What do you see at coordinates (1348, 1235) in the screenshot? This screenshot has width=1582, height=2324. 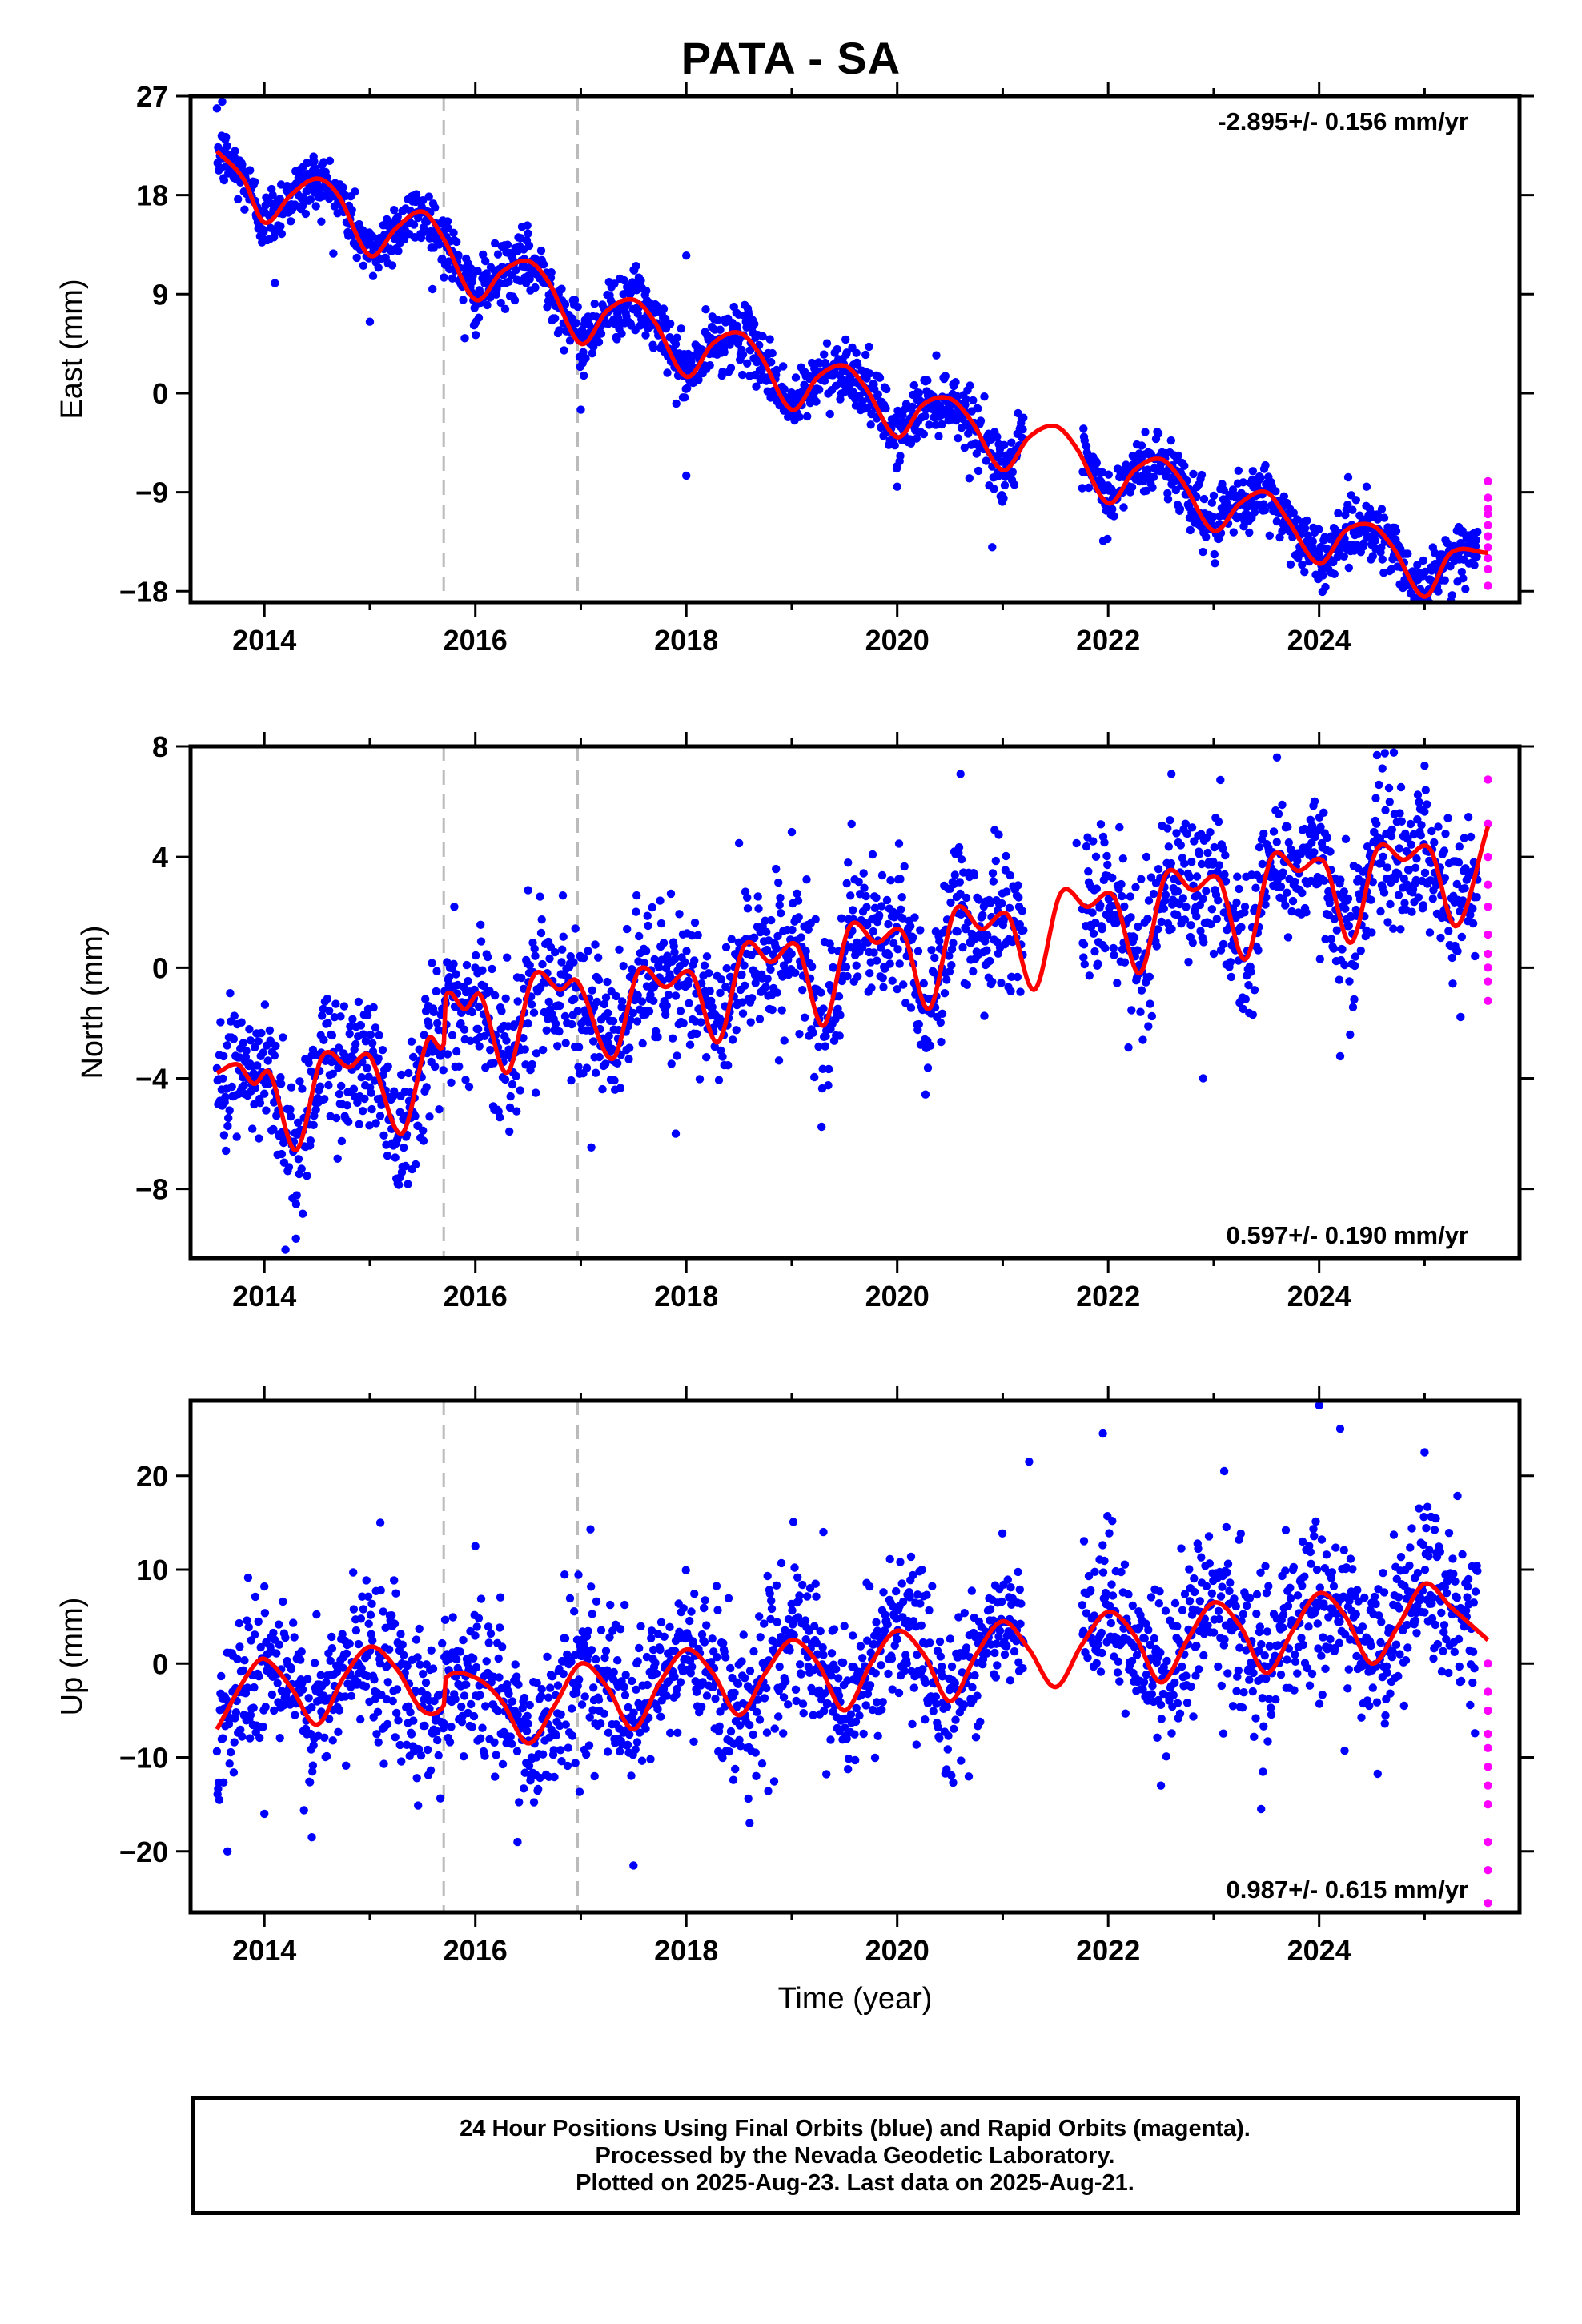 I see `rate-label-north: 0.597+/- 0.190 mm/yr` at bounding box center [1348, 1235].